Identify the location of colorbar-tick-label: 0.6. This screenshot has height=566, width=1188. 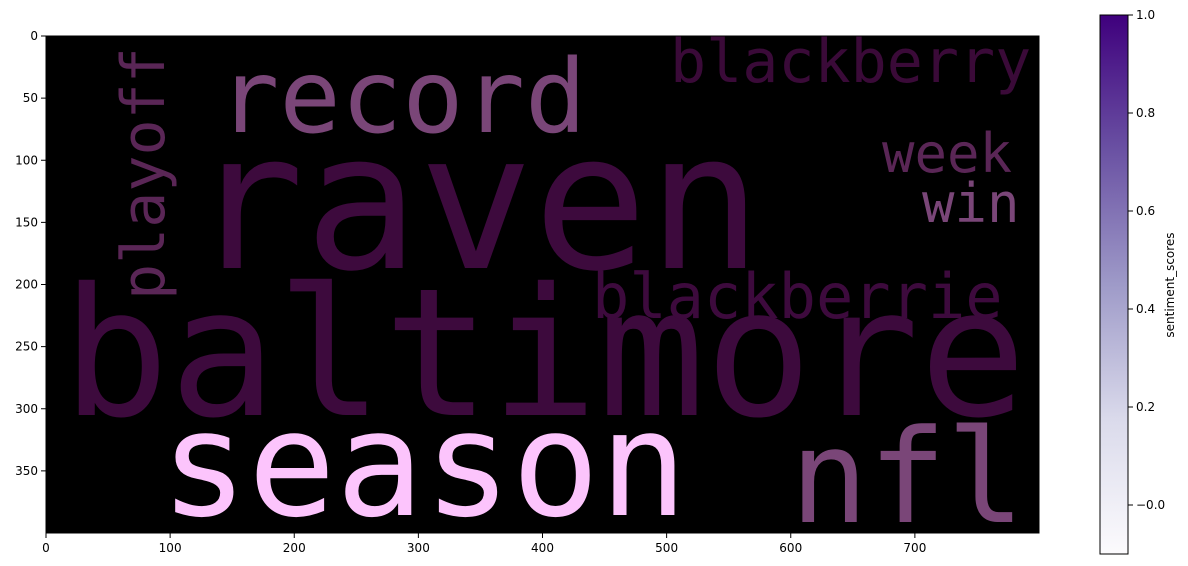
(1145, 211).